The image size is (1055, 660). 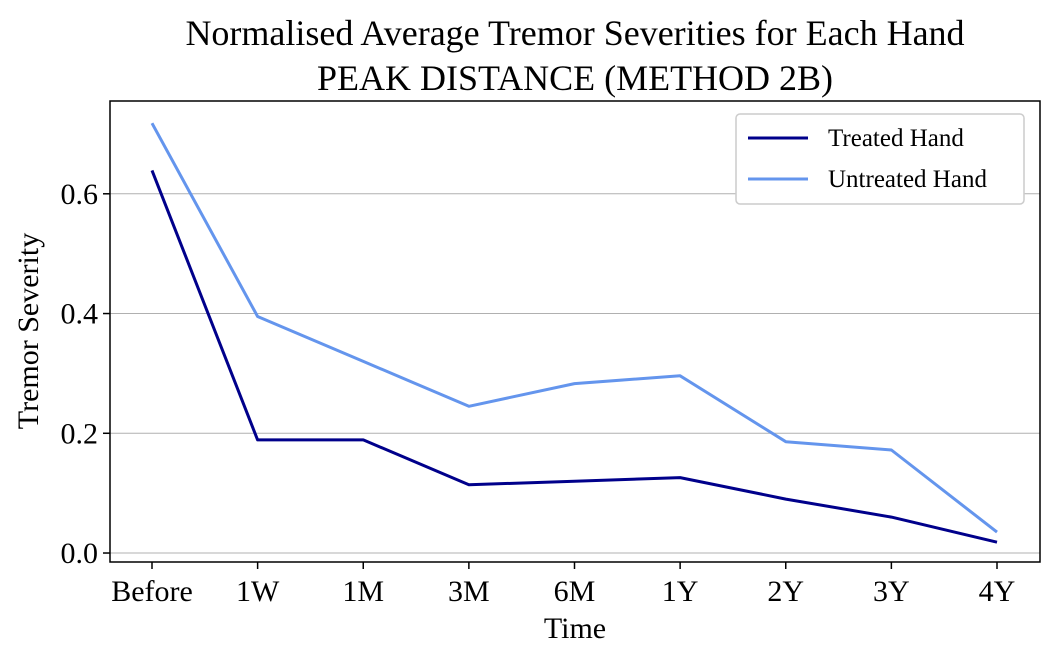 I want to click on x-axis: Before 1W 1M 3M 6M 1Y 2Y 3Y 4Y, so click(x=563, y=585).